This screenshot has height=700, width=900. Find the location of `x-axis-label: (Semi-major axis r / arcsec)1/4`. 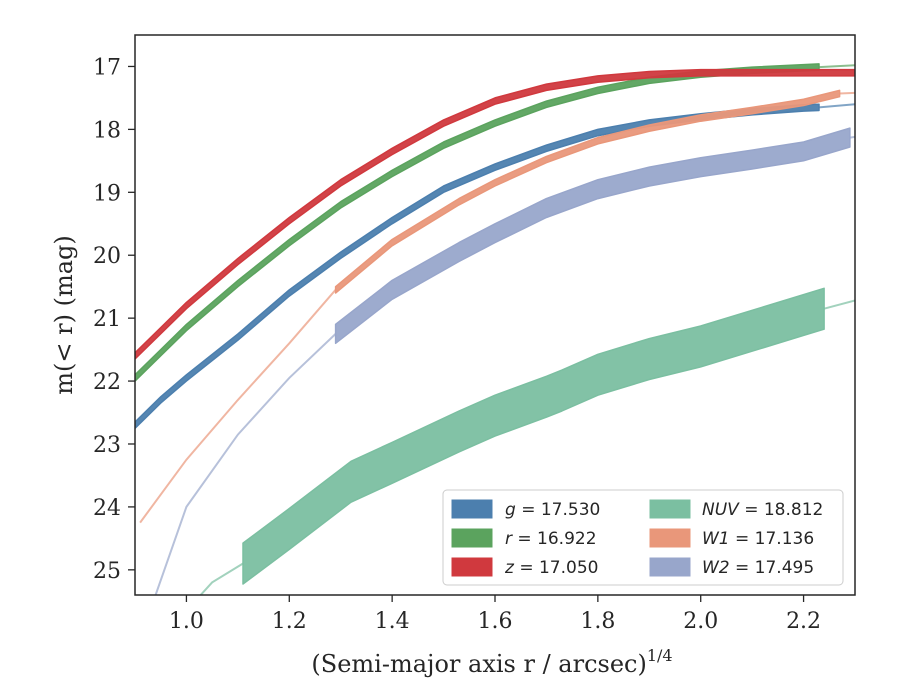

x-axis-label: (Semi-major axis r / arcsec)1/4 is located at coordinates (491, 662).